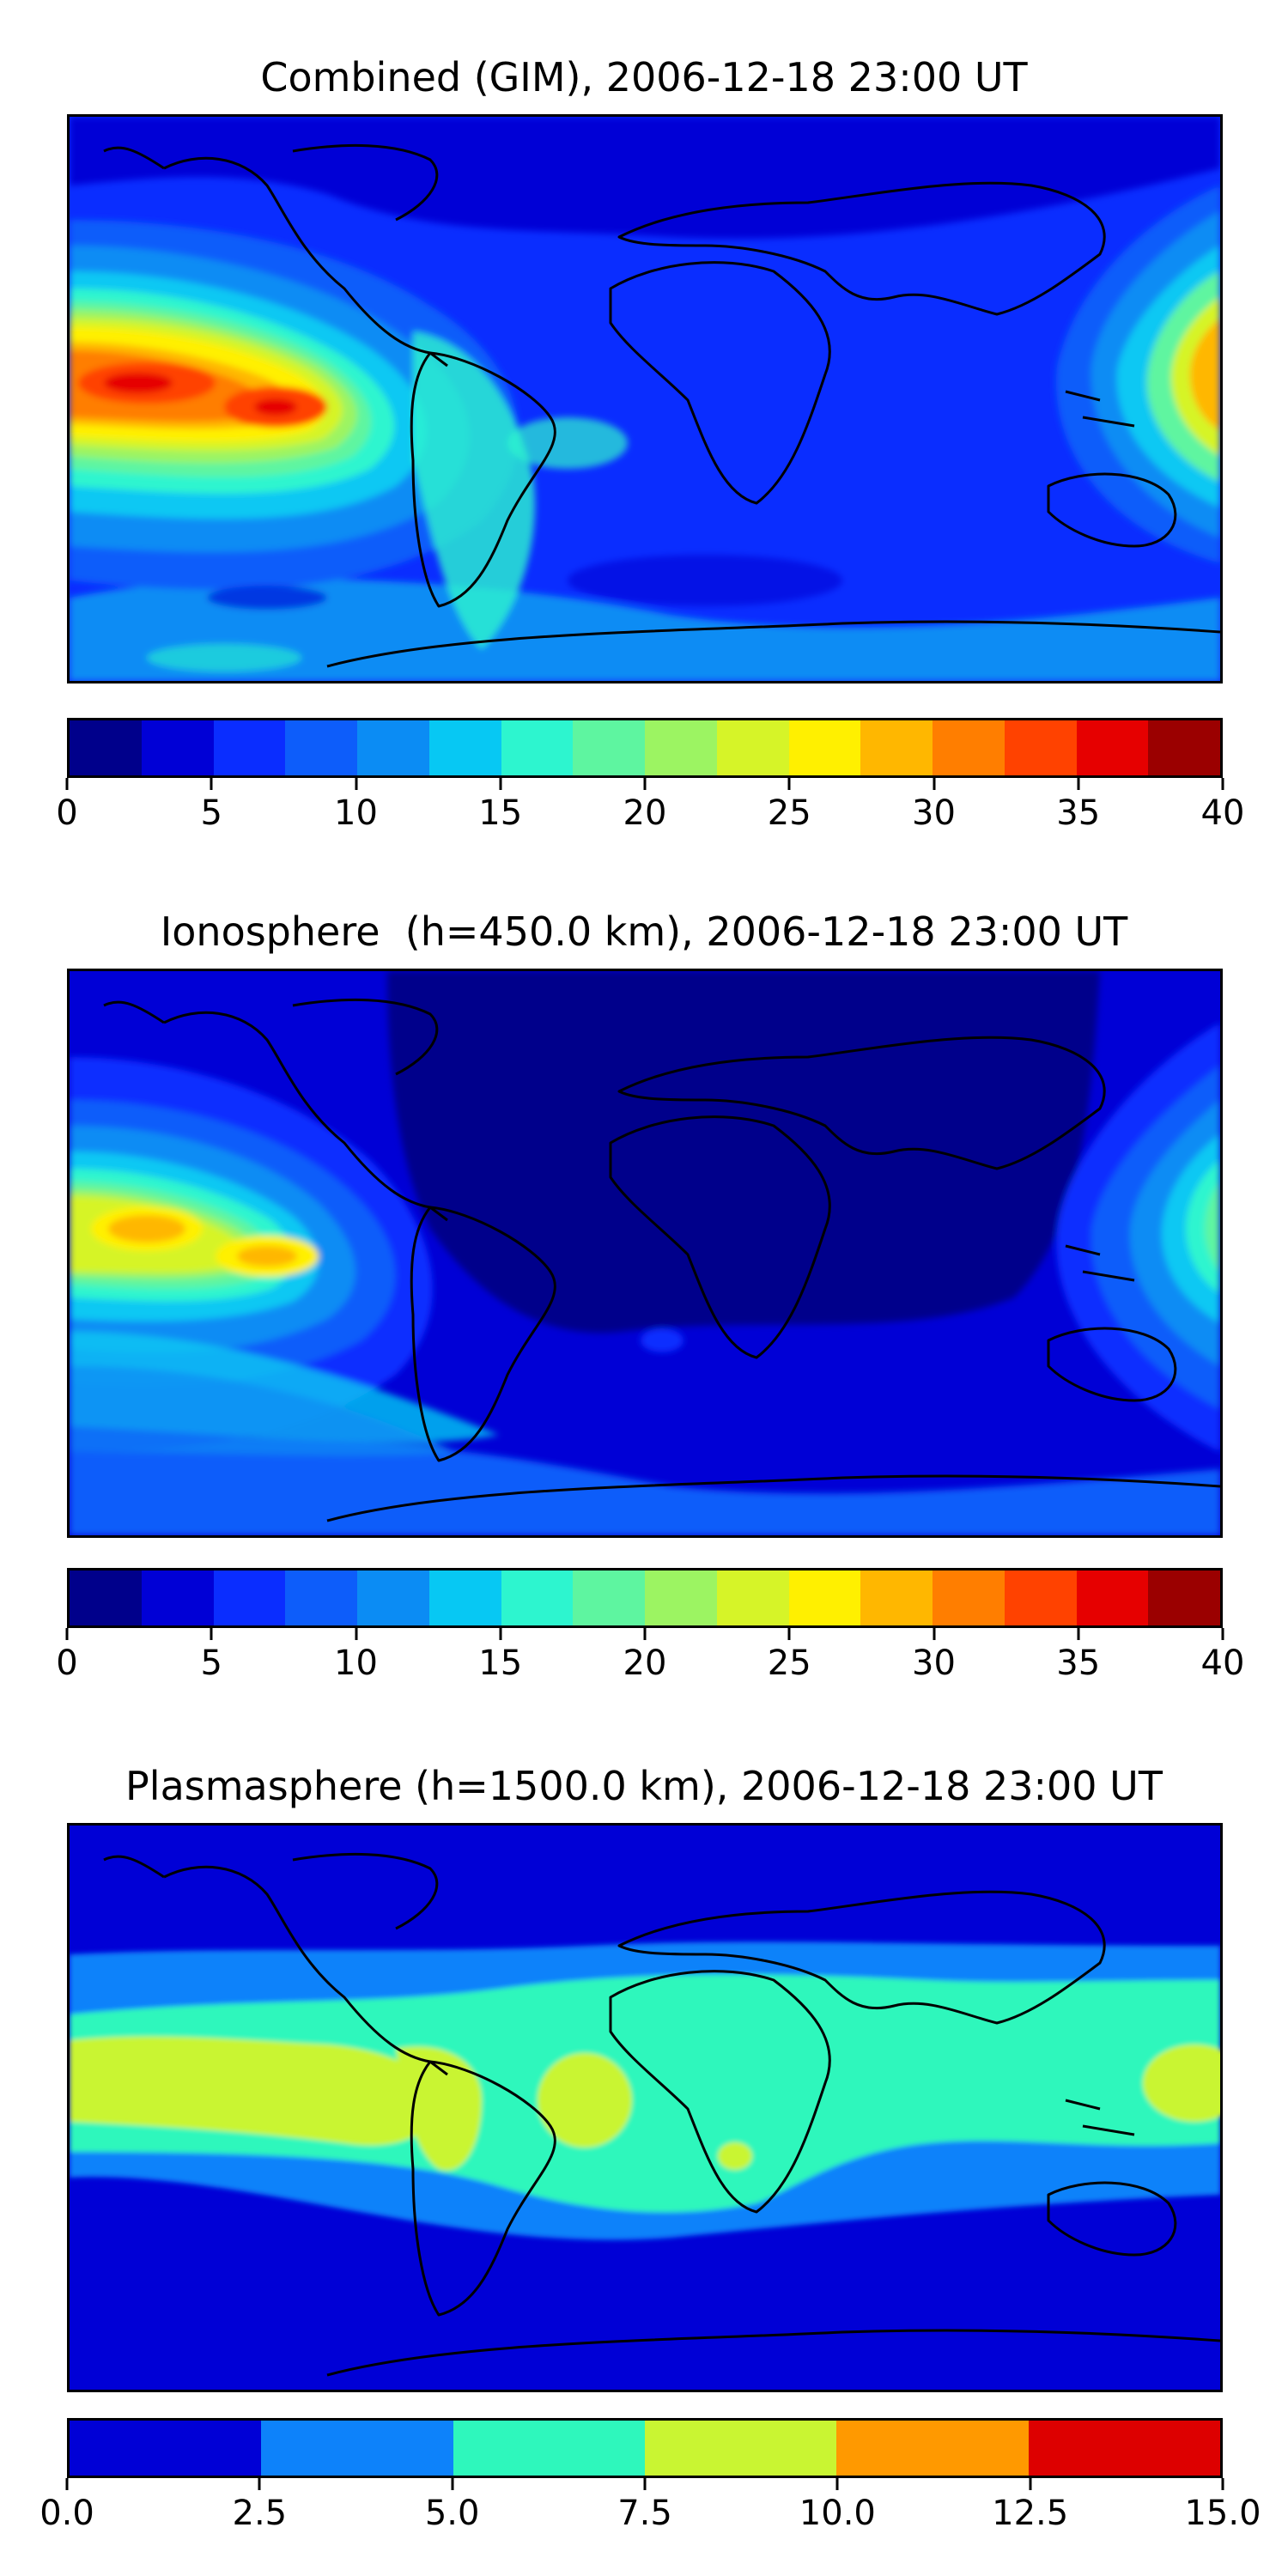  I want to click on tick-label: 10.0, so click(837, 2514).